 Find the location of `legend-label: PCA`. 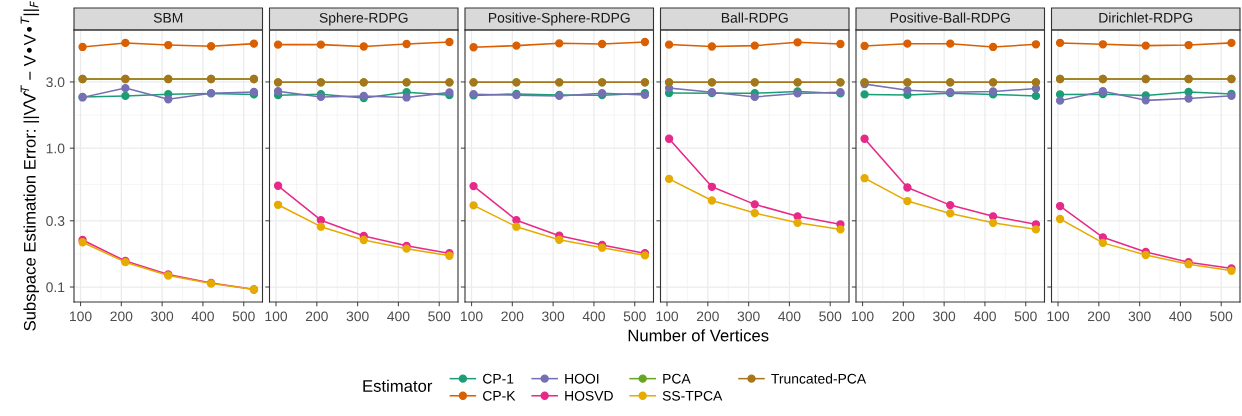

legend-label: PCA is located at coordinates (677, 378).